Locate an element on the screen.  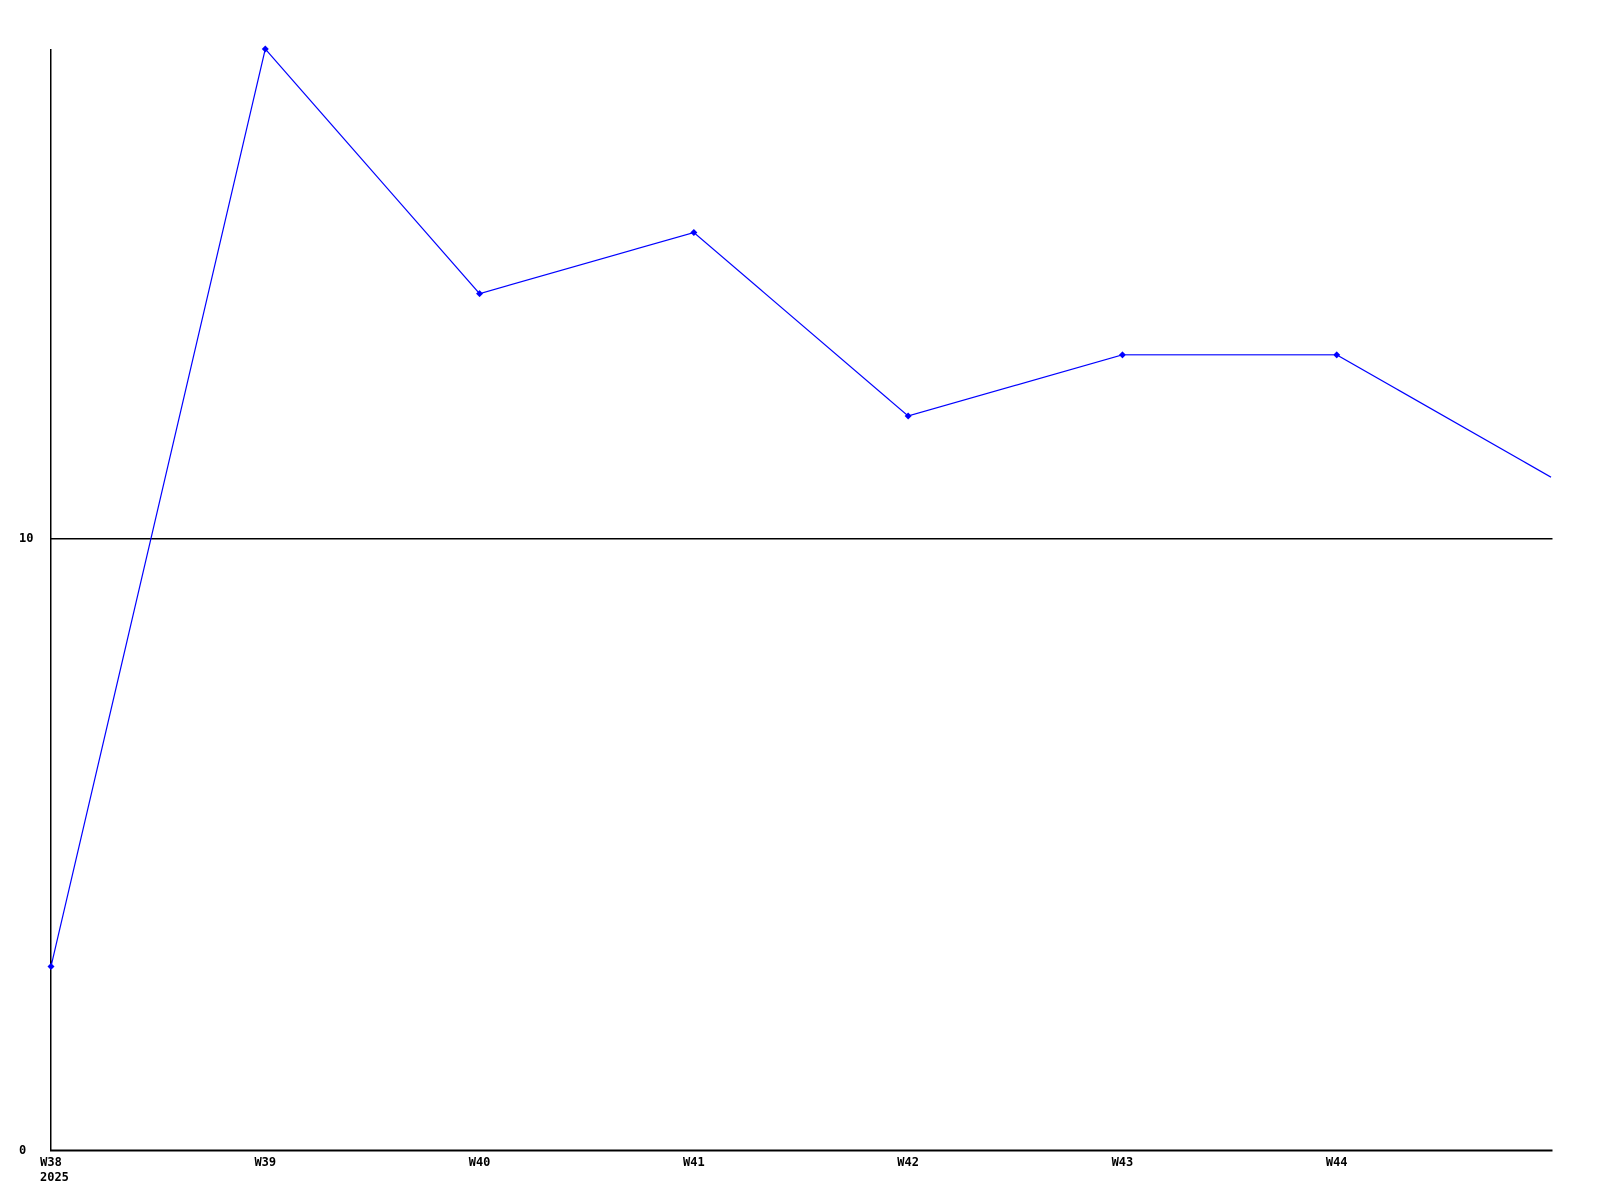
y-tick-label: 0 is located at coordinates (23, 1150).